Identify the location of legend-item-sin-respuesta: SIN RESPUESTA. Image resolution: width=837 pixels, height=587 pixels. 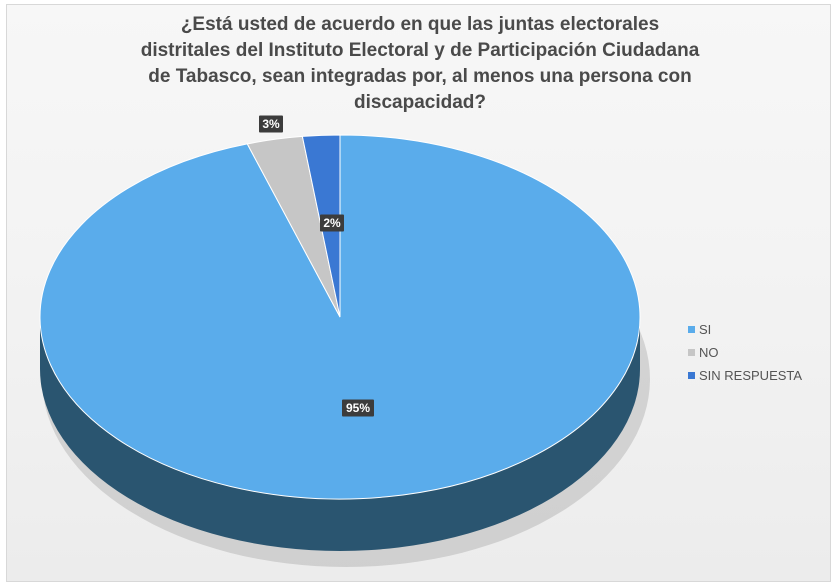
(745, 375).